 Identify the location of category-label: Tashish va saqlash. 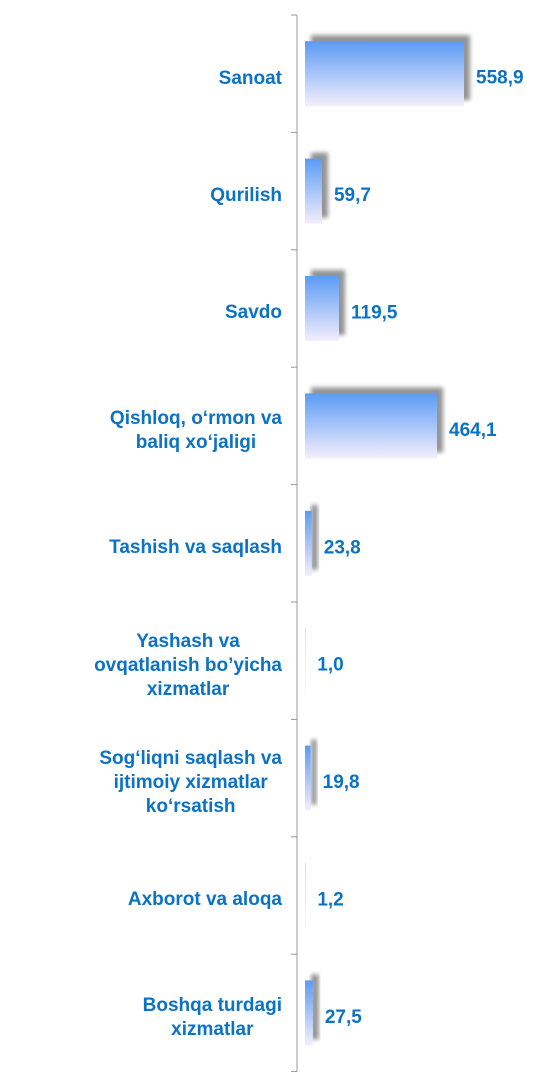
(142, 548).